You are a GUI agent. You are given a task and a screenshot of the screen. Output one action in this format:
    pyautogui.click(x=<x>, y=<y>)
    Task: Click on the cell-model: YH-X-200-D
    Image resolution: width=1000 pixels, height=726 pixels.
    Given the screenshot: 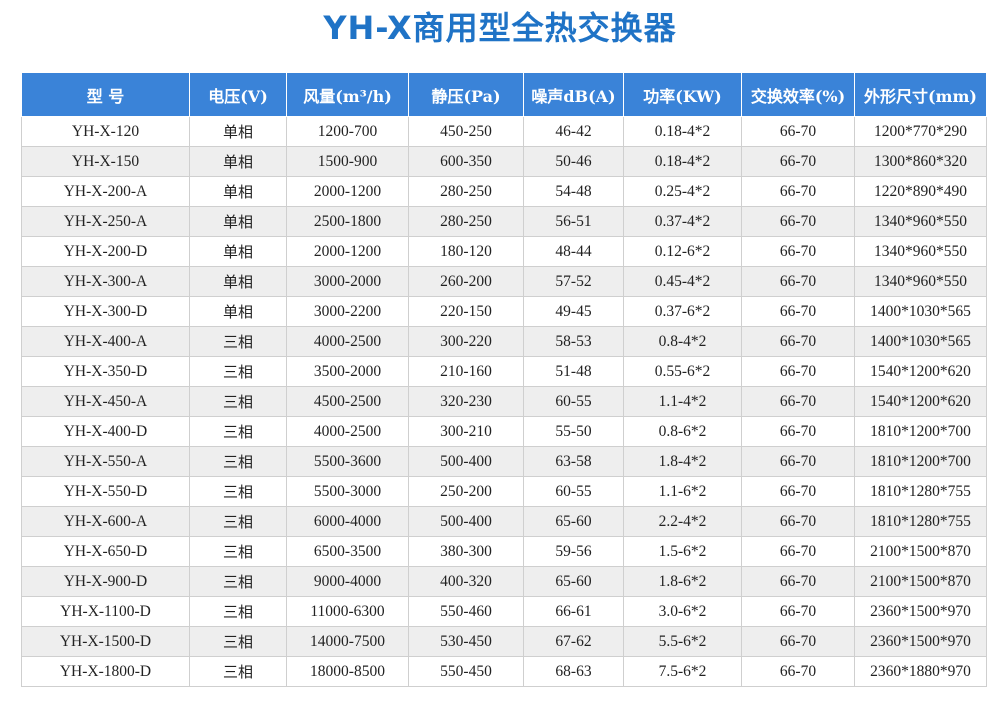 What is the action you would take?
    pyautogui.click(x=105, y=251)
    